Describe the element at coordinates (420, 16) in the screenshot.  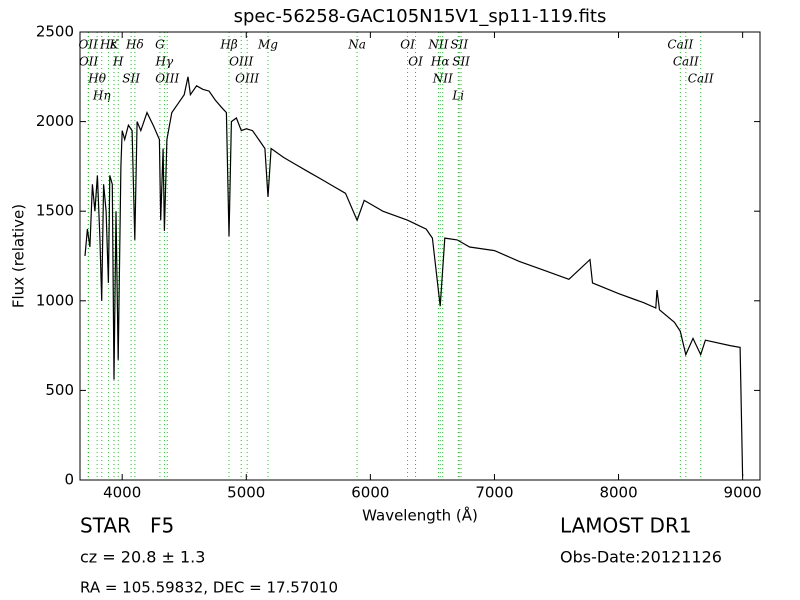
I see `chart-title: spec-56258-GAC105N15V1_sp11-119.fits` at that location.